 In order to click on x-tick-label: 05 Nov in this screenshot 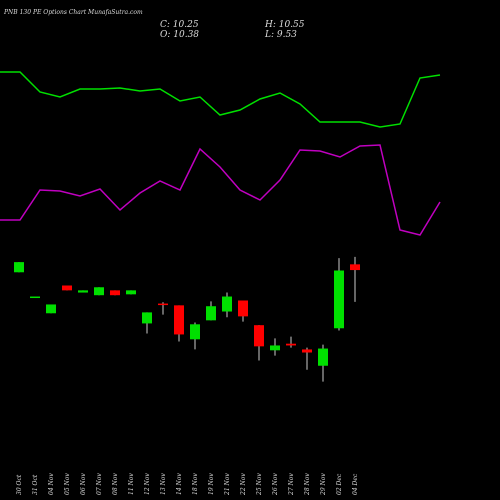, I will do `click(67, 484)`.